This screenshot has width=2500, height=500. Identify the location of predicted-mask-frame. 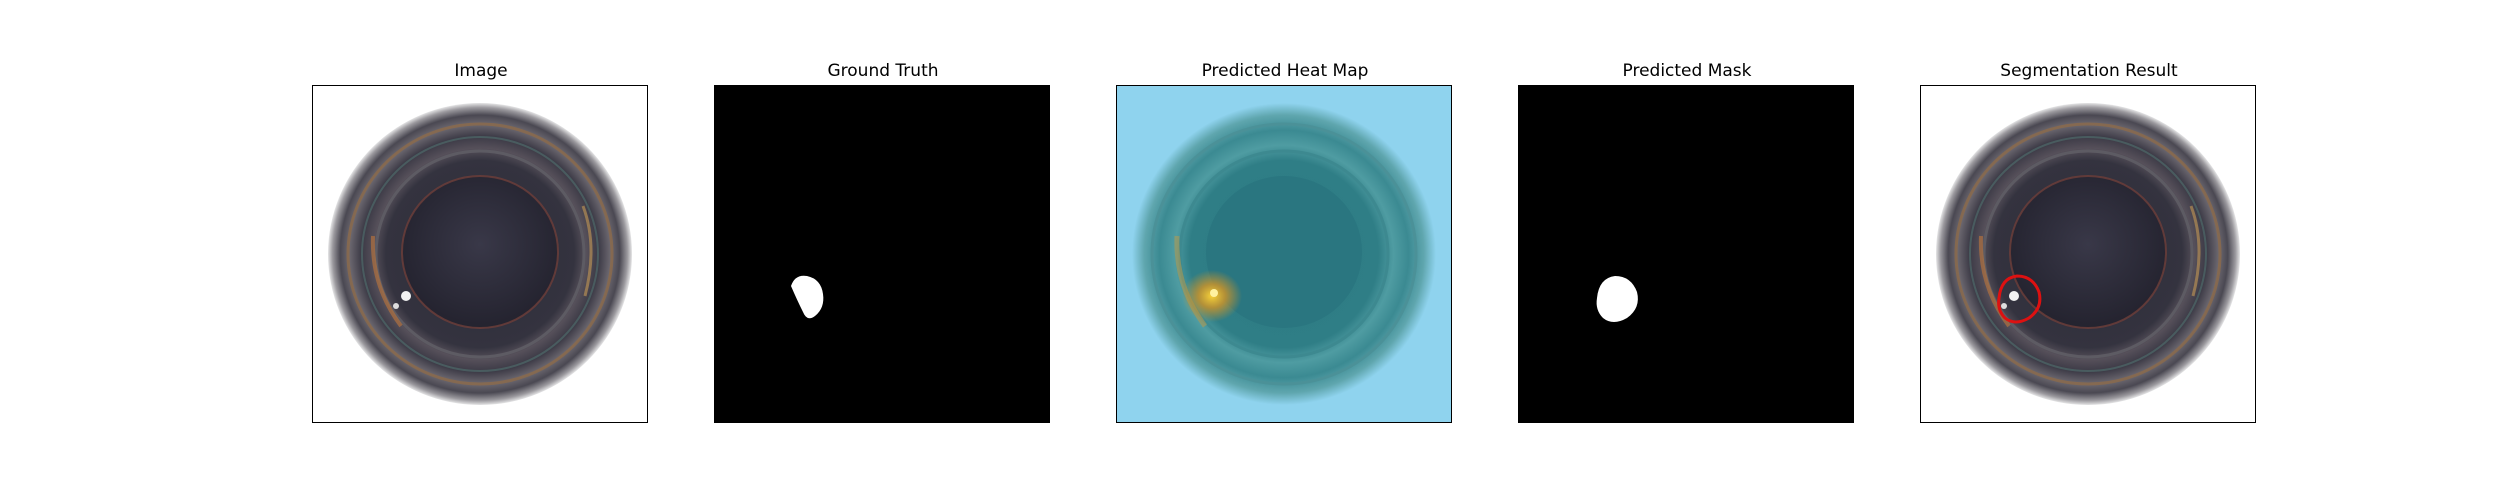
(1686, 254).